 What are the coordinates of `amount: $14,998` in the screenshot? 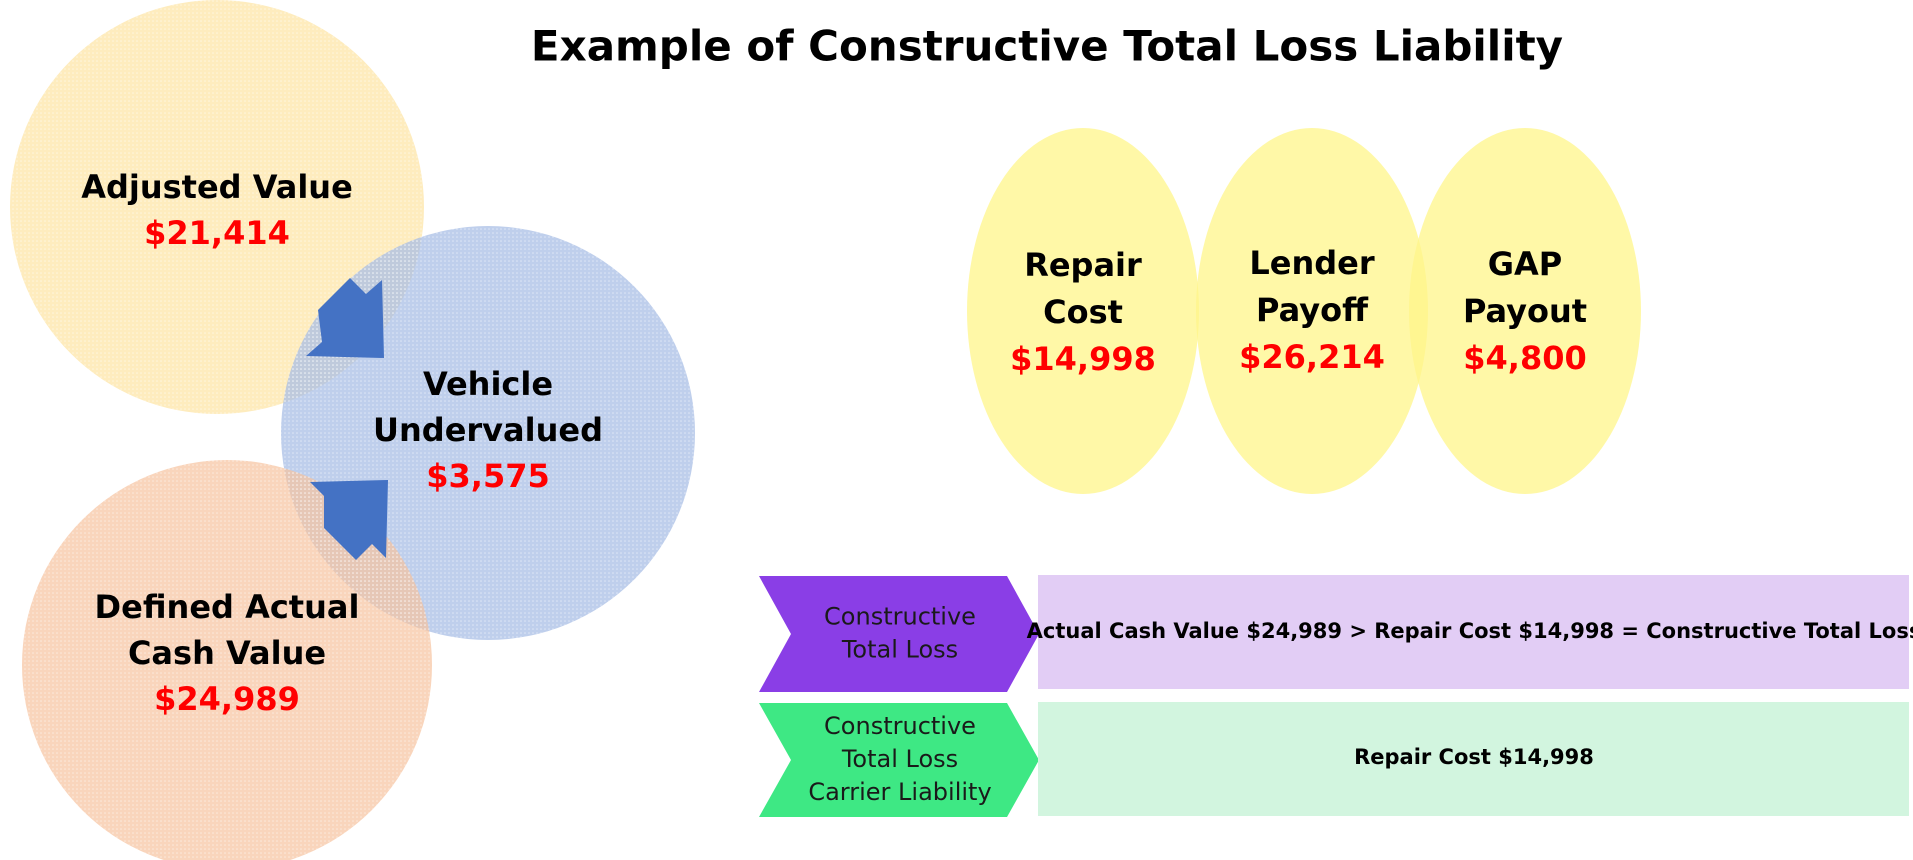 It's located at (1083, 359).